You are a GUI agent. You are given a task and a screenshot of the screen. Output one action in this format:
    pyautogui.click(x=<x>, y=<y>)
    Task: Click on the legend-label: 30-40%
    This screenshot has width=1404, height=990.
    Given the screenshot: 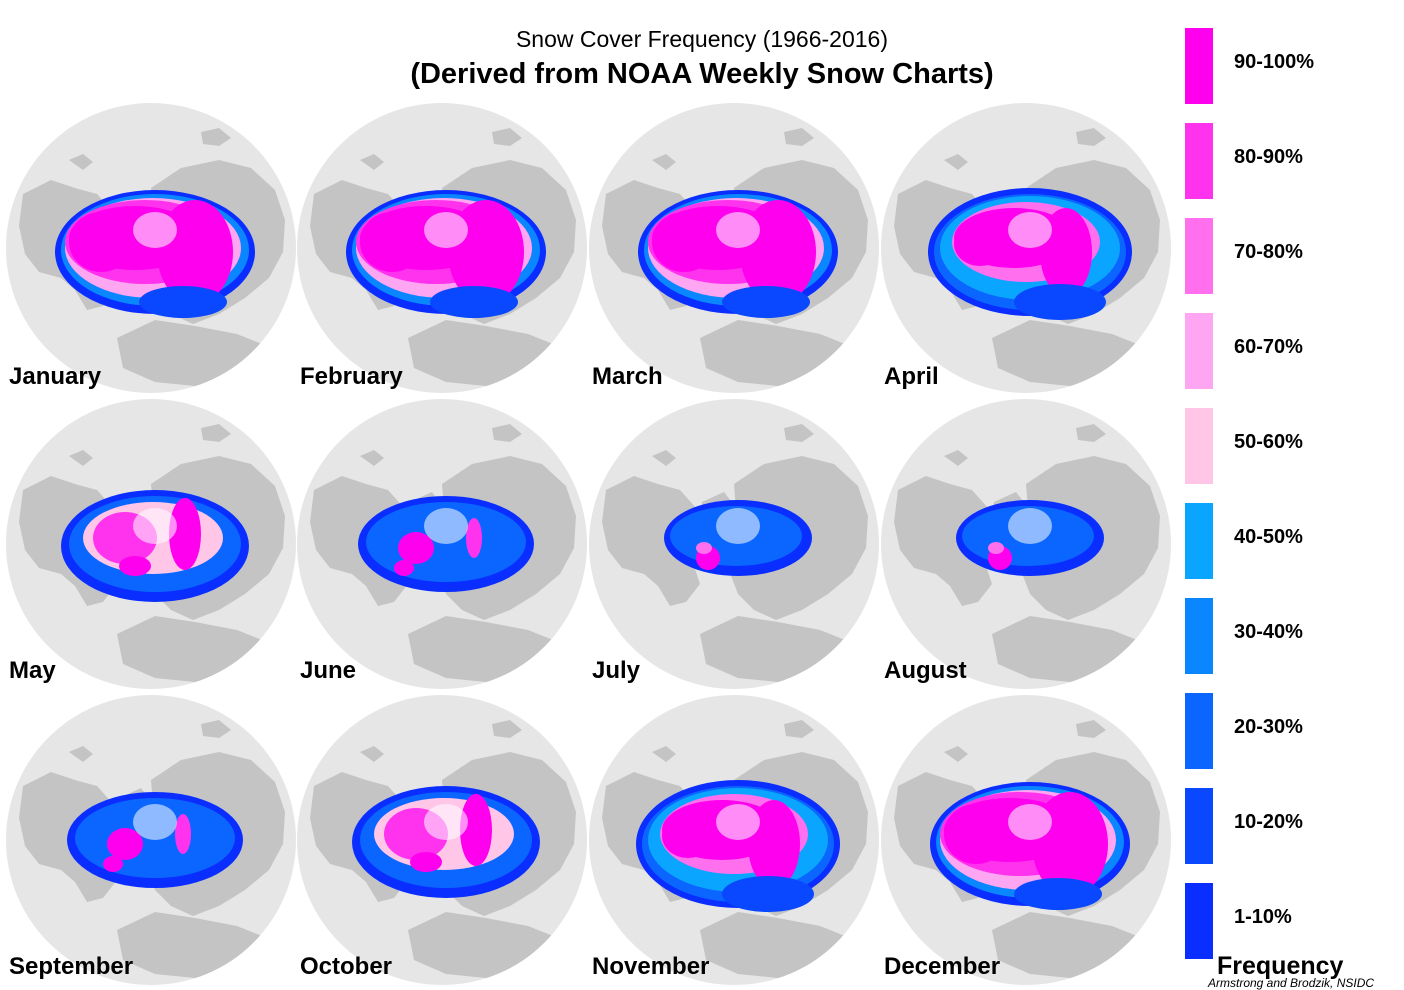 What is the action you would take?
    pyautogui.click(x=1268, y=632)
    